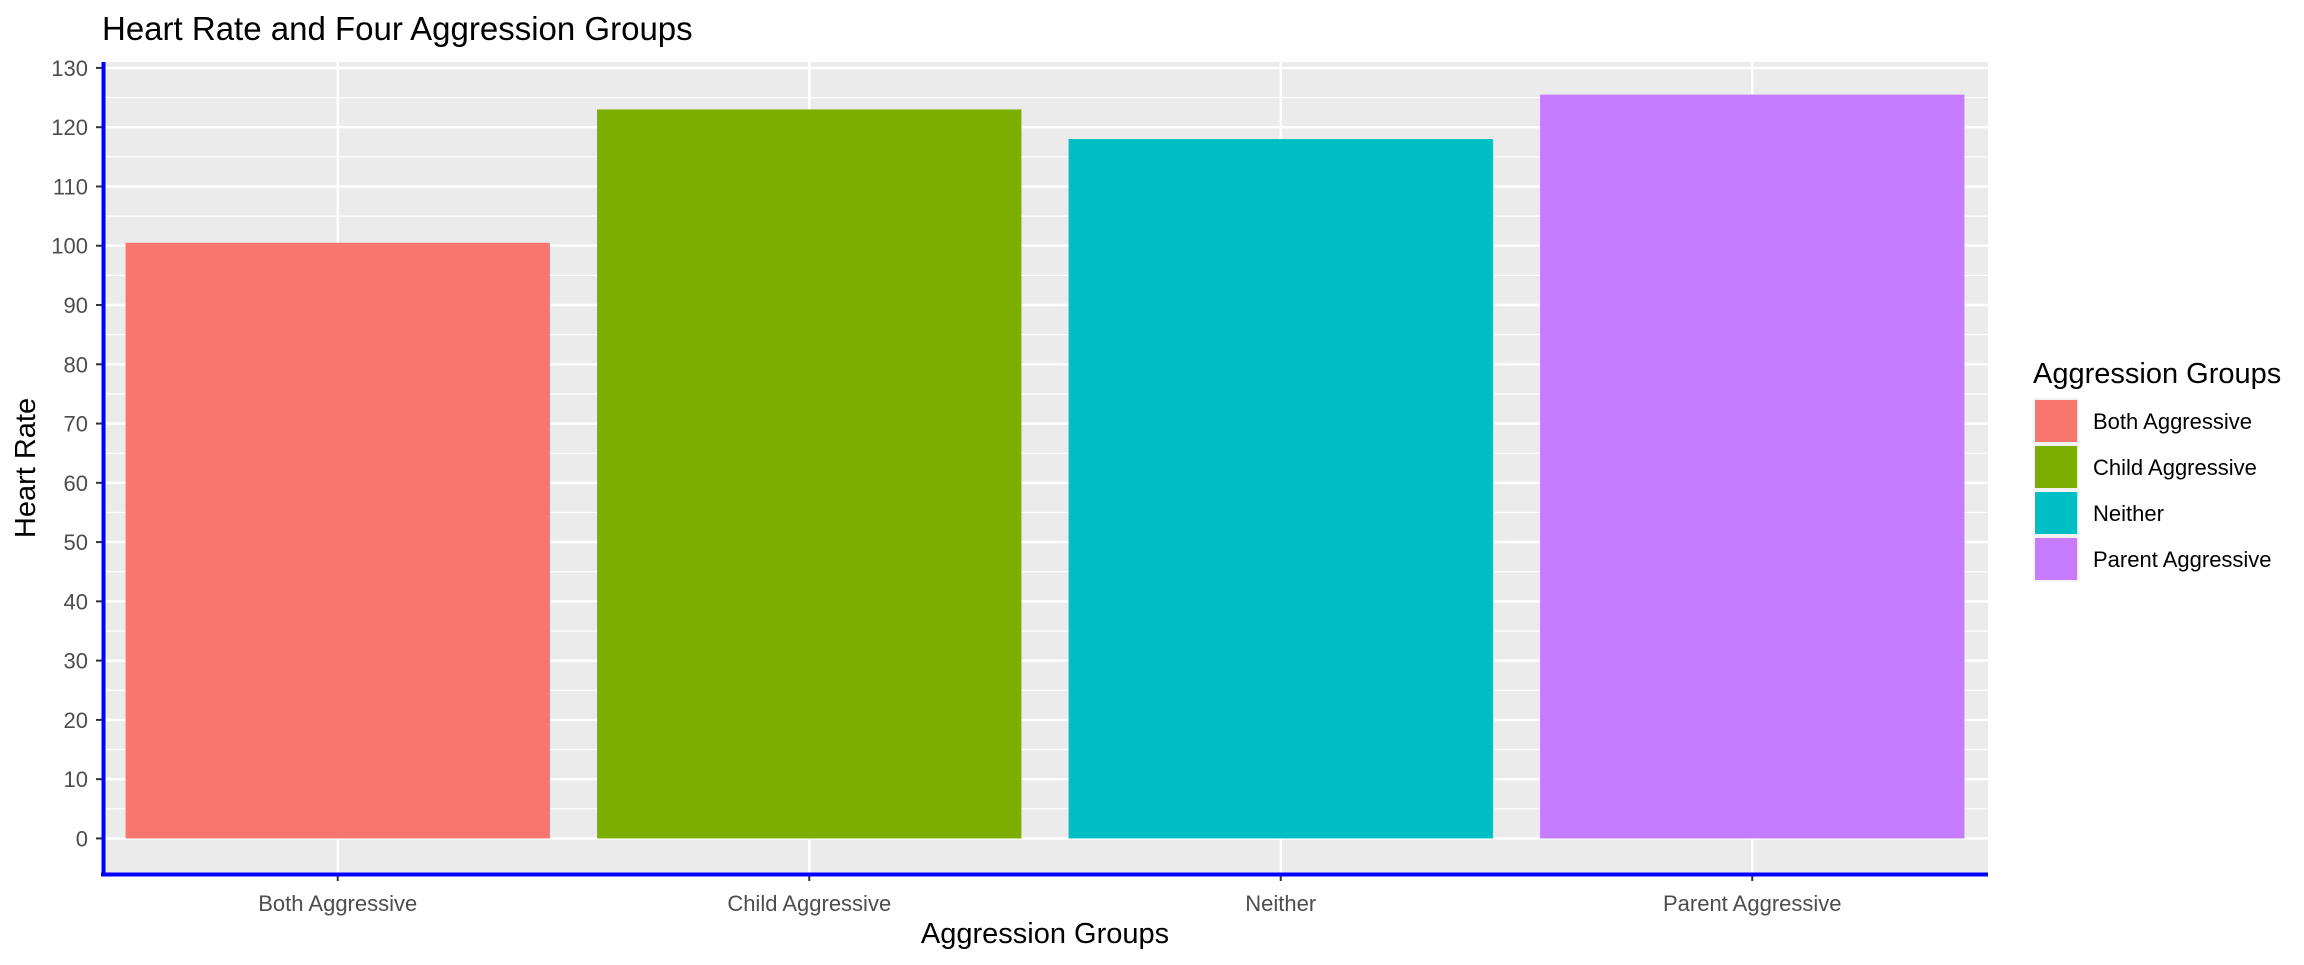  What do you see at coordinates (76, 661) in the screenshot?
I see `y-tick-label: 30` at bounding box center [76, 661].